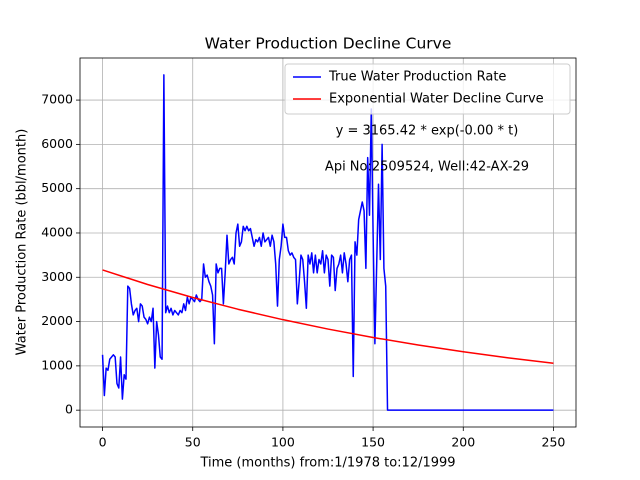 Image resolution: width=640 pixels, height=480 pixels. I want to click on legend-label: True Water Production Rate, so click(417, 77).